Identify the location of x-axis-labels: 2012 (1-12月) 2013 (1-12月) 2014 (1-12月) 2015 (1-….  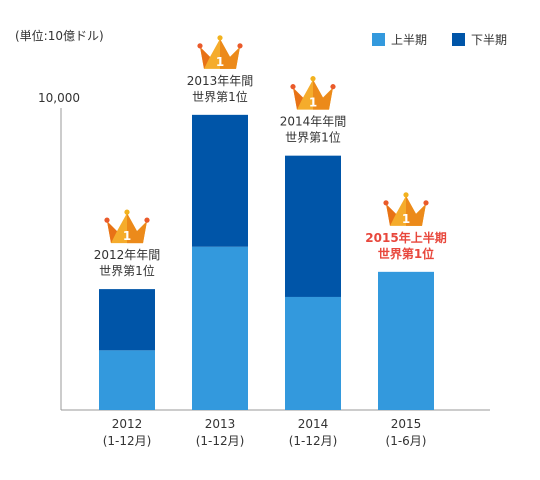
(265, 432).